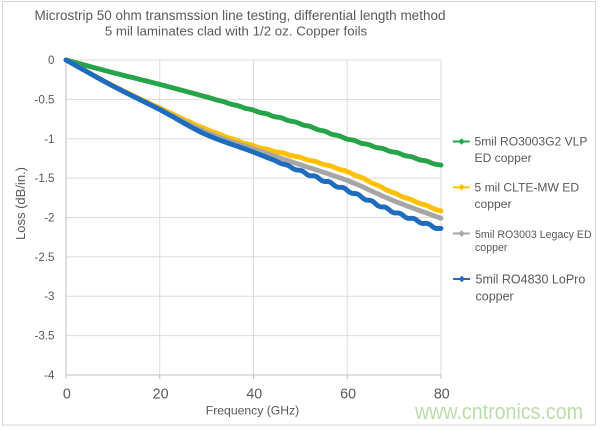  Describe the element at coordinates (252, 411) in the screenshot. I see `svg-text: Frequency (GHz)` at that location.